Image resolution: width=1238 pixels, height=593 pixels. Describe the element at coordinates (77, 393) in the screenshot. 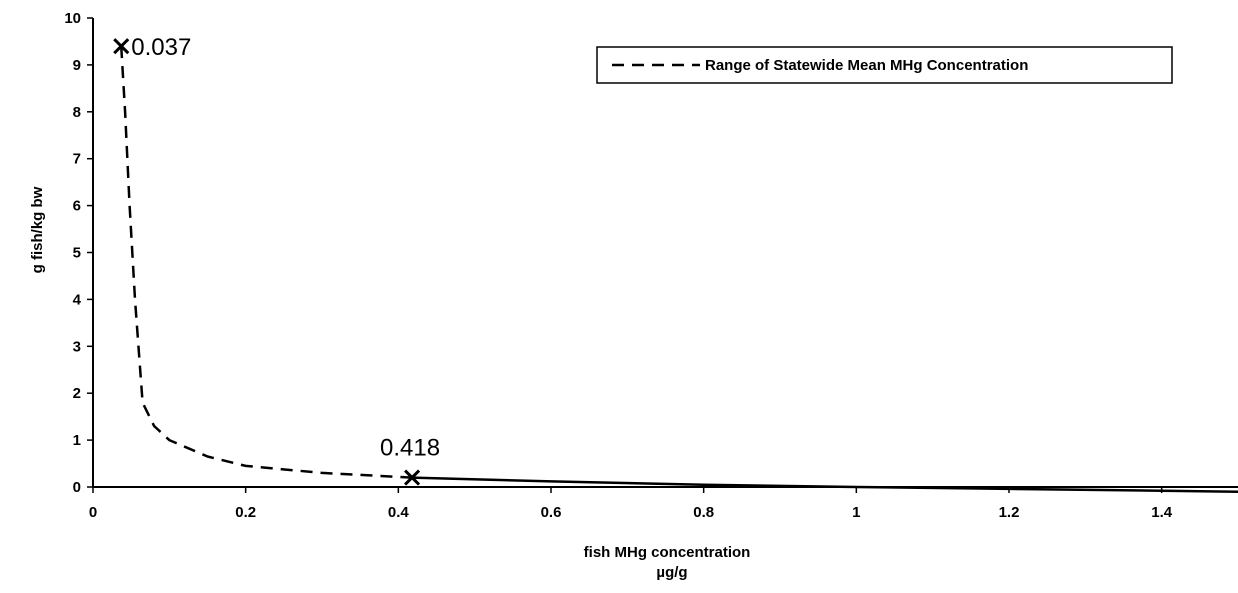

I see `y-tick-label: 2` at that location.